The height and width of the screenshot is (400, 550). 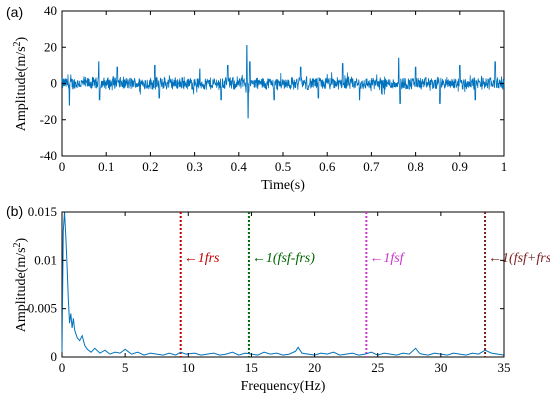 I want to click on panel-a-x-tick-label: 0.9, so click(x=460, y=166).